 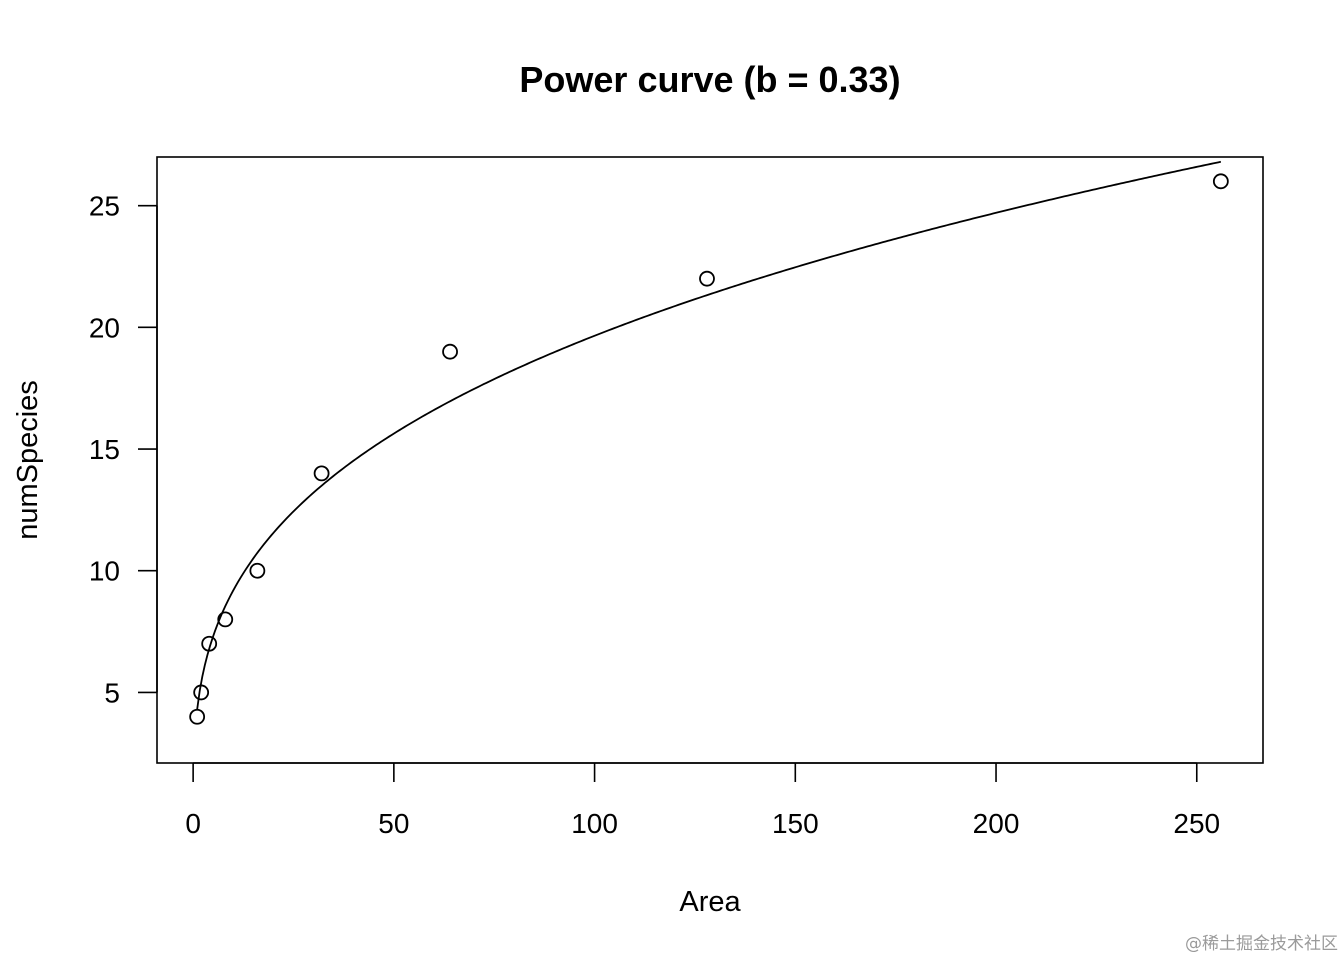 I want to click on x-tick-label: 200, so click(x=996, y=823).